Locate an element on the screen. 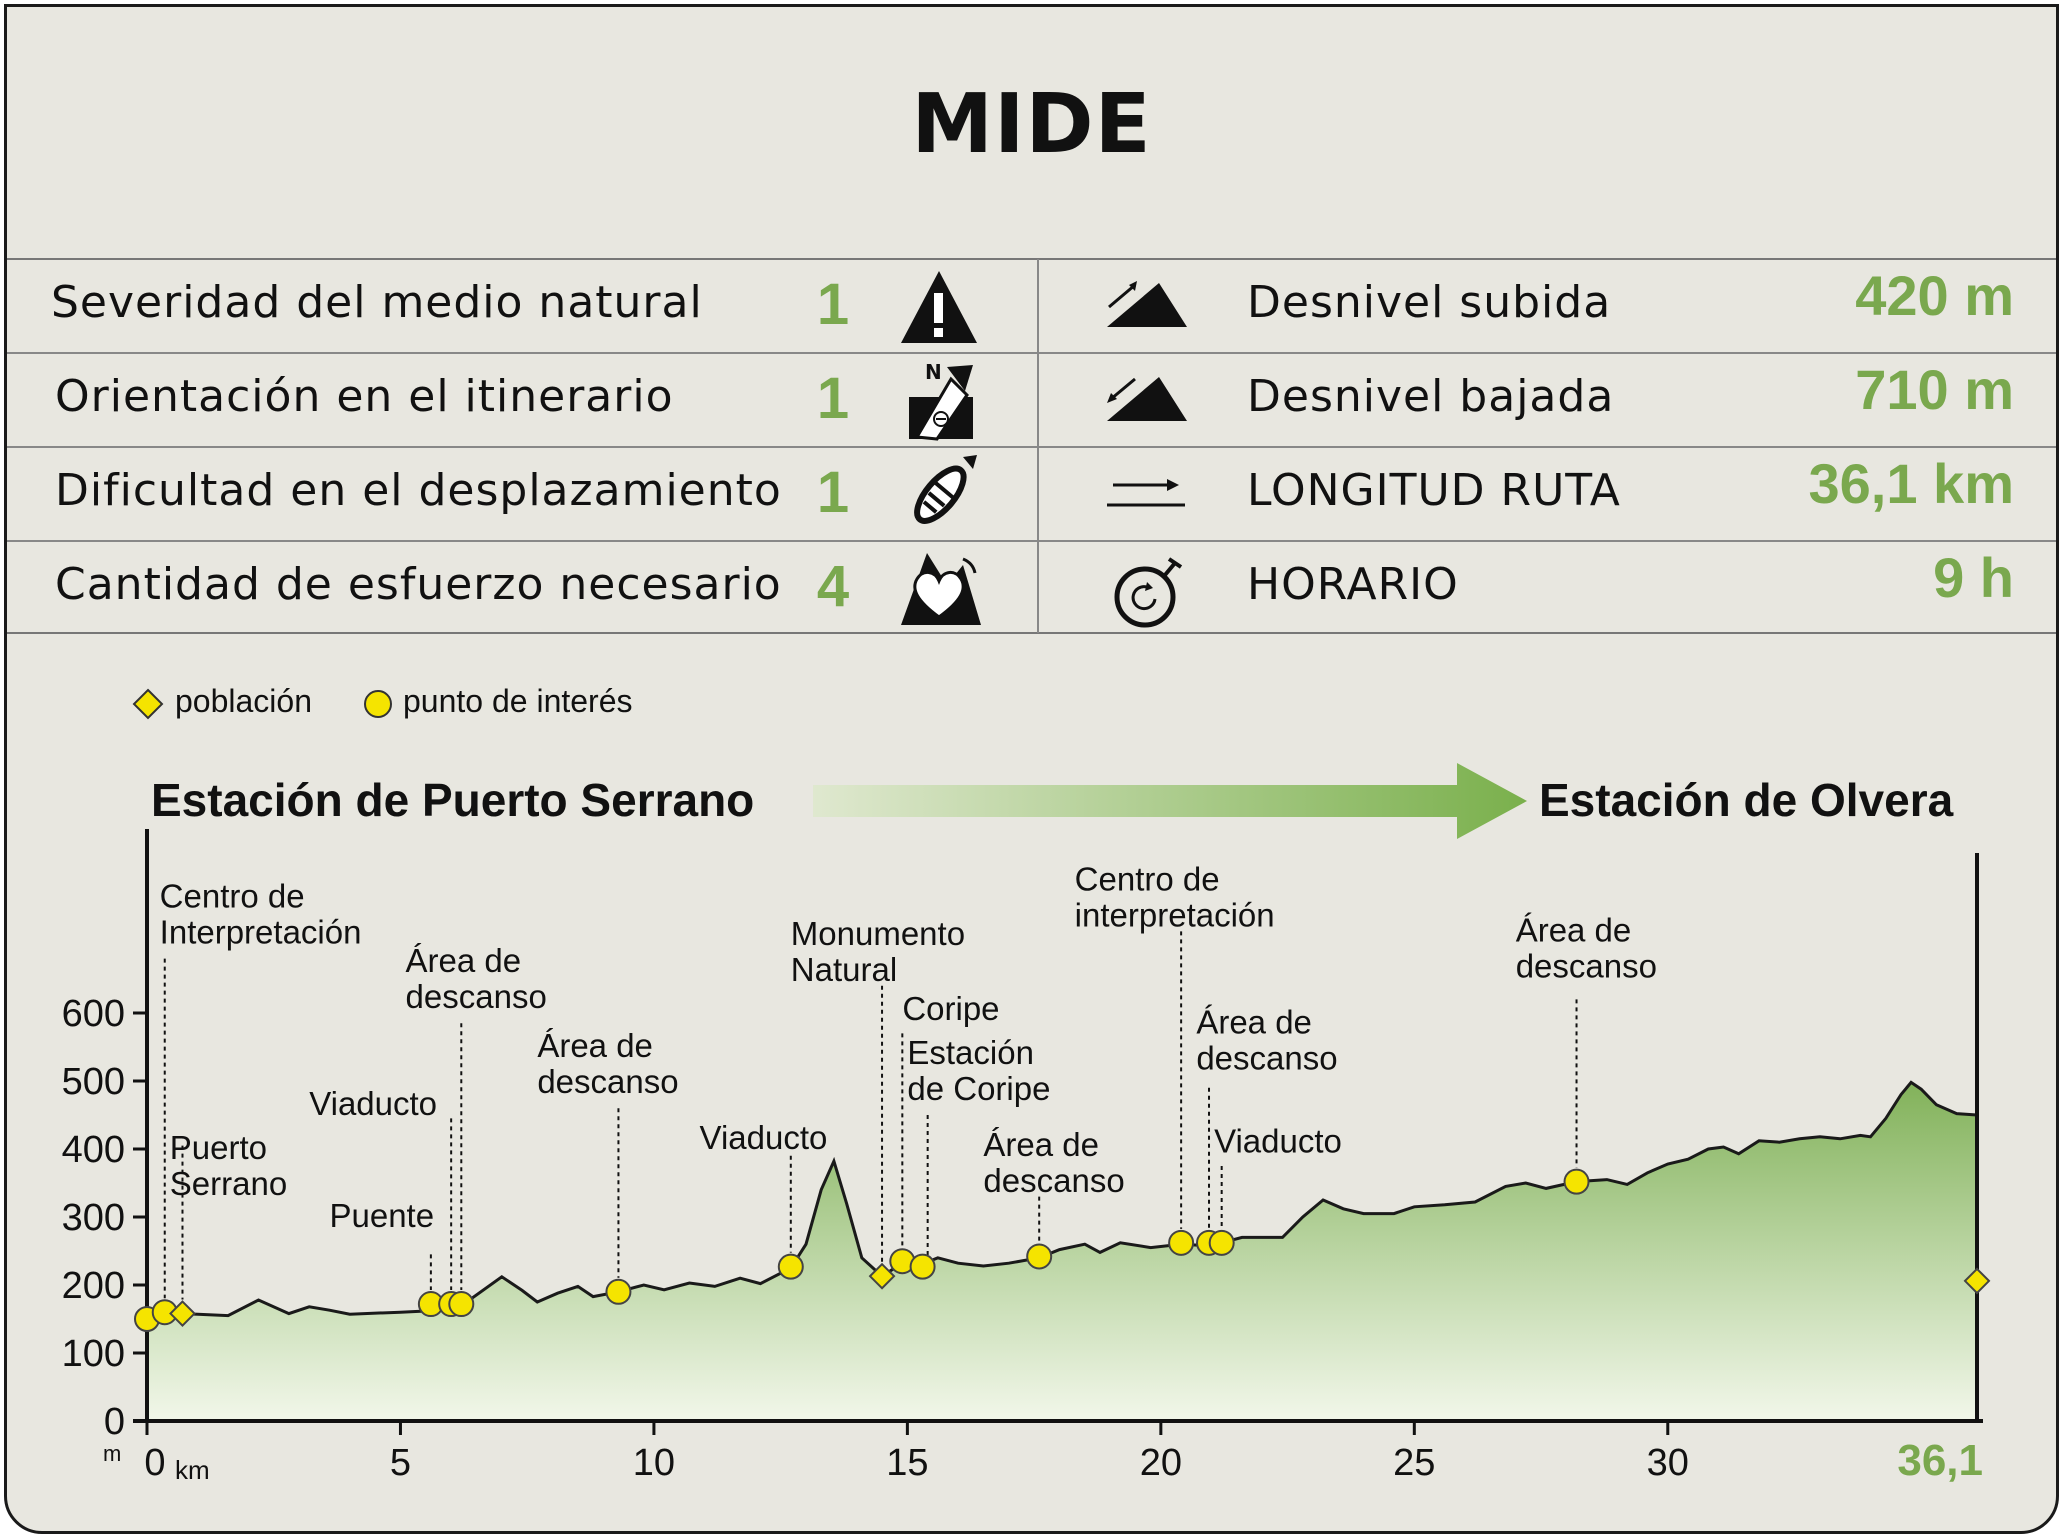  y-tick-label: 300 is located at coordinates (93, 1218).